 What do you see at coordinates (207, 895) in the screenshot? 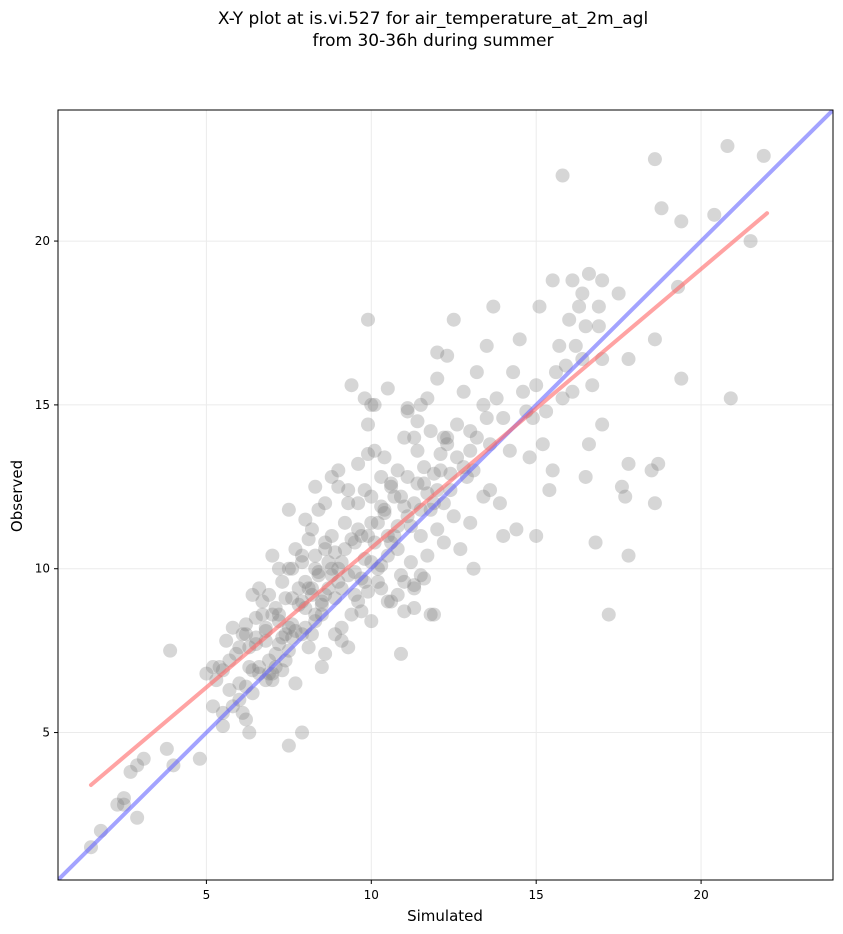
I see `x-tick-label: 5` at bounding box center [207, 895].